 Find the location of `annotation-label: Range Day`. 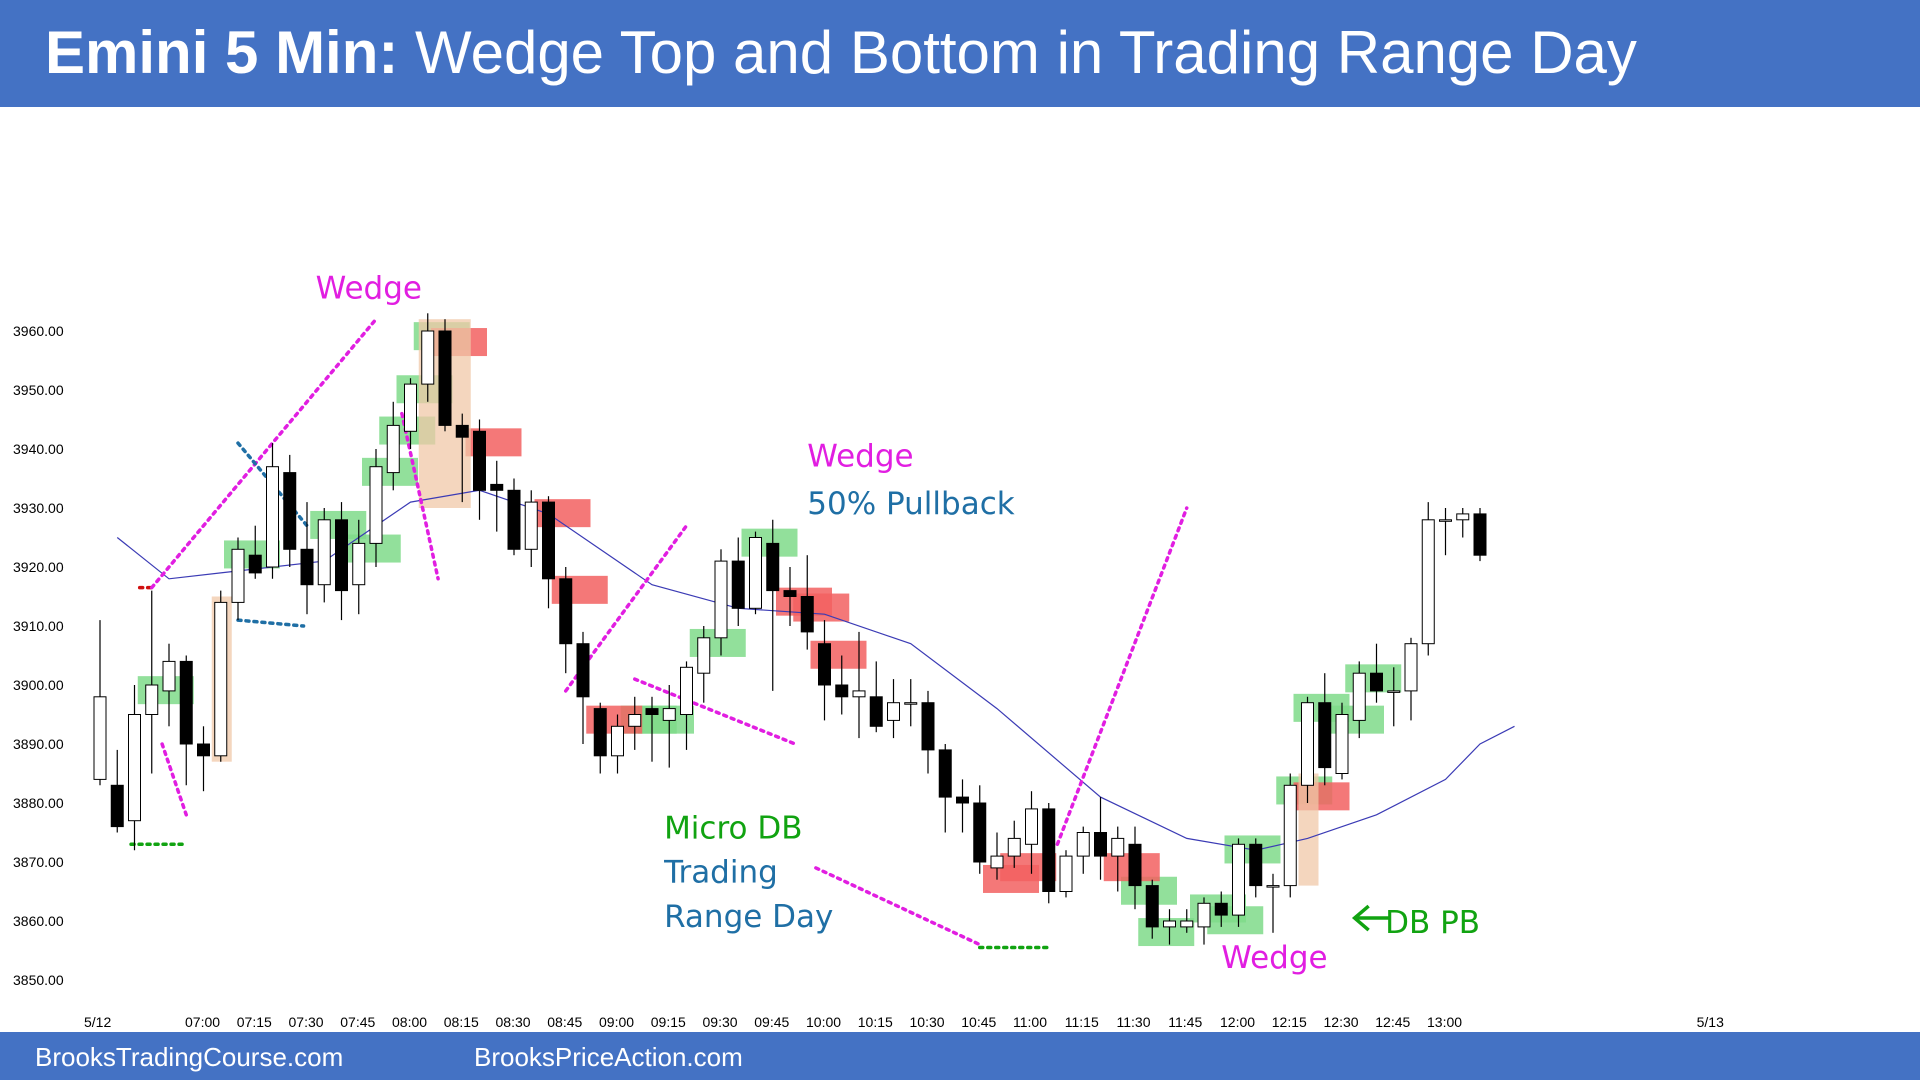

annotation-label: Range Day is located at coordinates (748, 917).